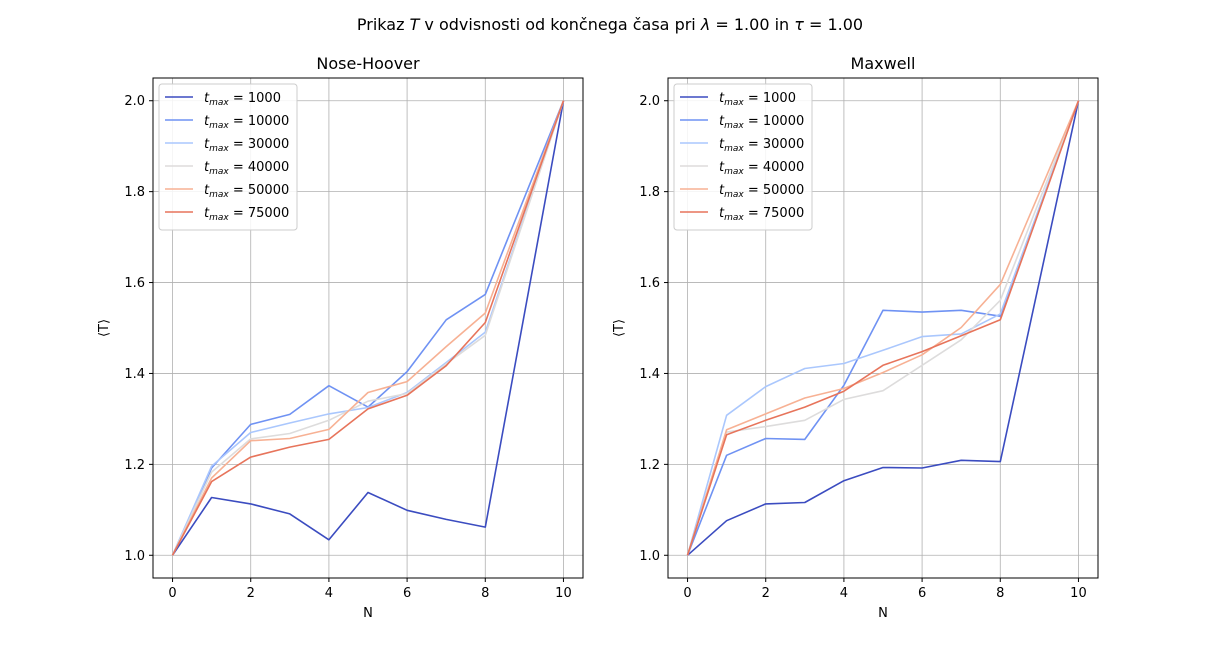 This screenshot has width=1220, height=648. Describe the element at coordinates (883, 63) in the screenshot. I see `chart-title: Maxwell` at that location.